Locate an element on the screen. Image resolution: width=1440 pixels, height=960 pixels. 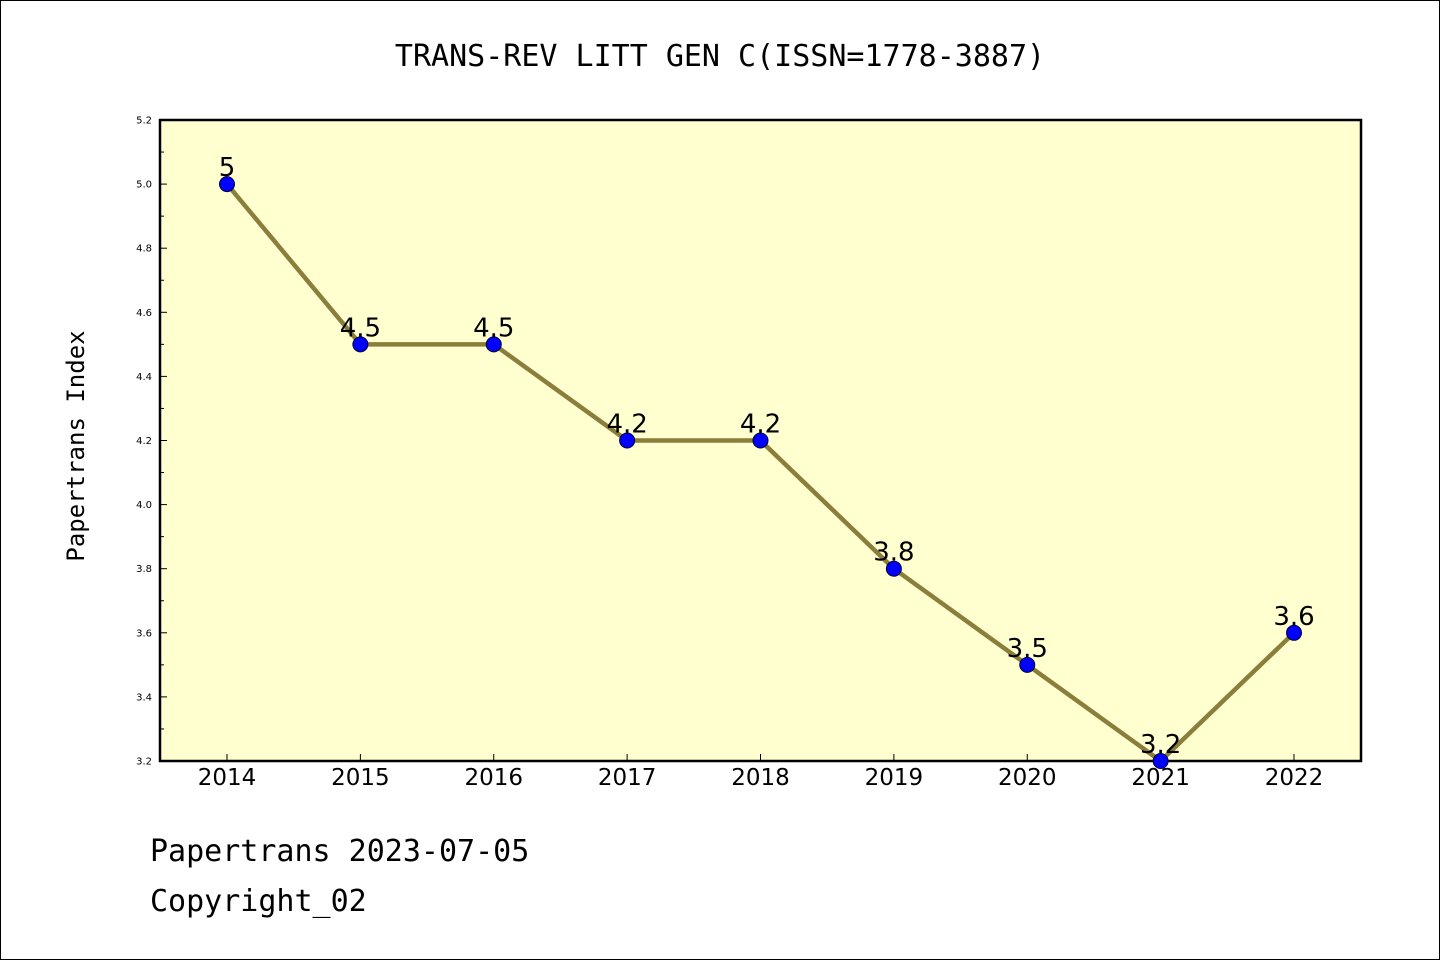
x-axis: 2014 2015 2016 2017 2018 2019 2020 2021 2022 is located at coordinates (761, 772).